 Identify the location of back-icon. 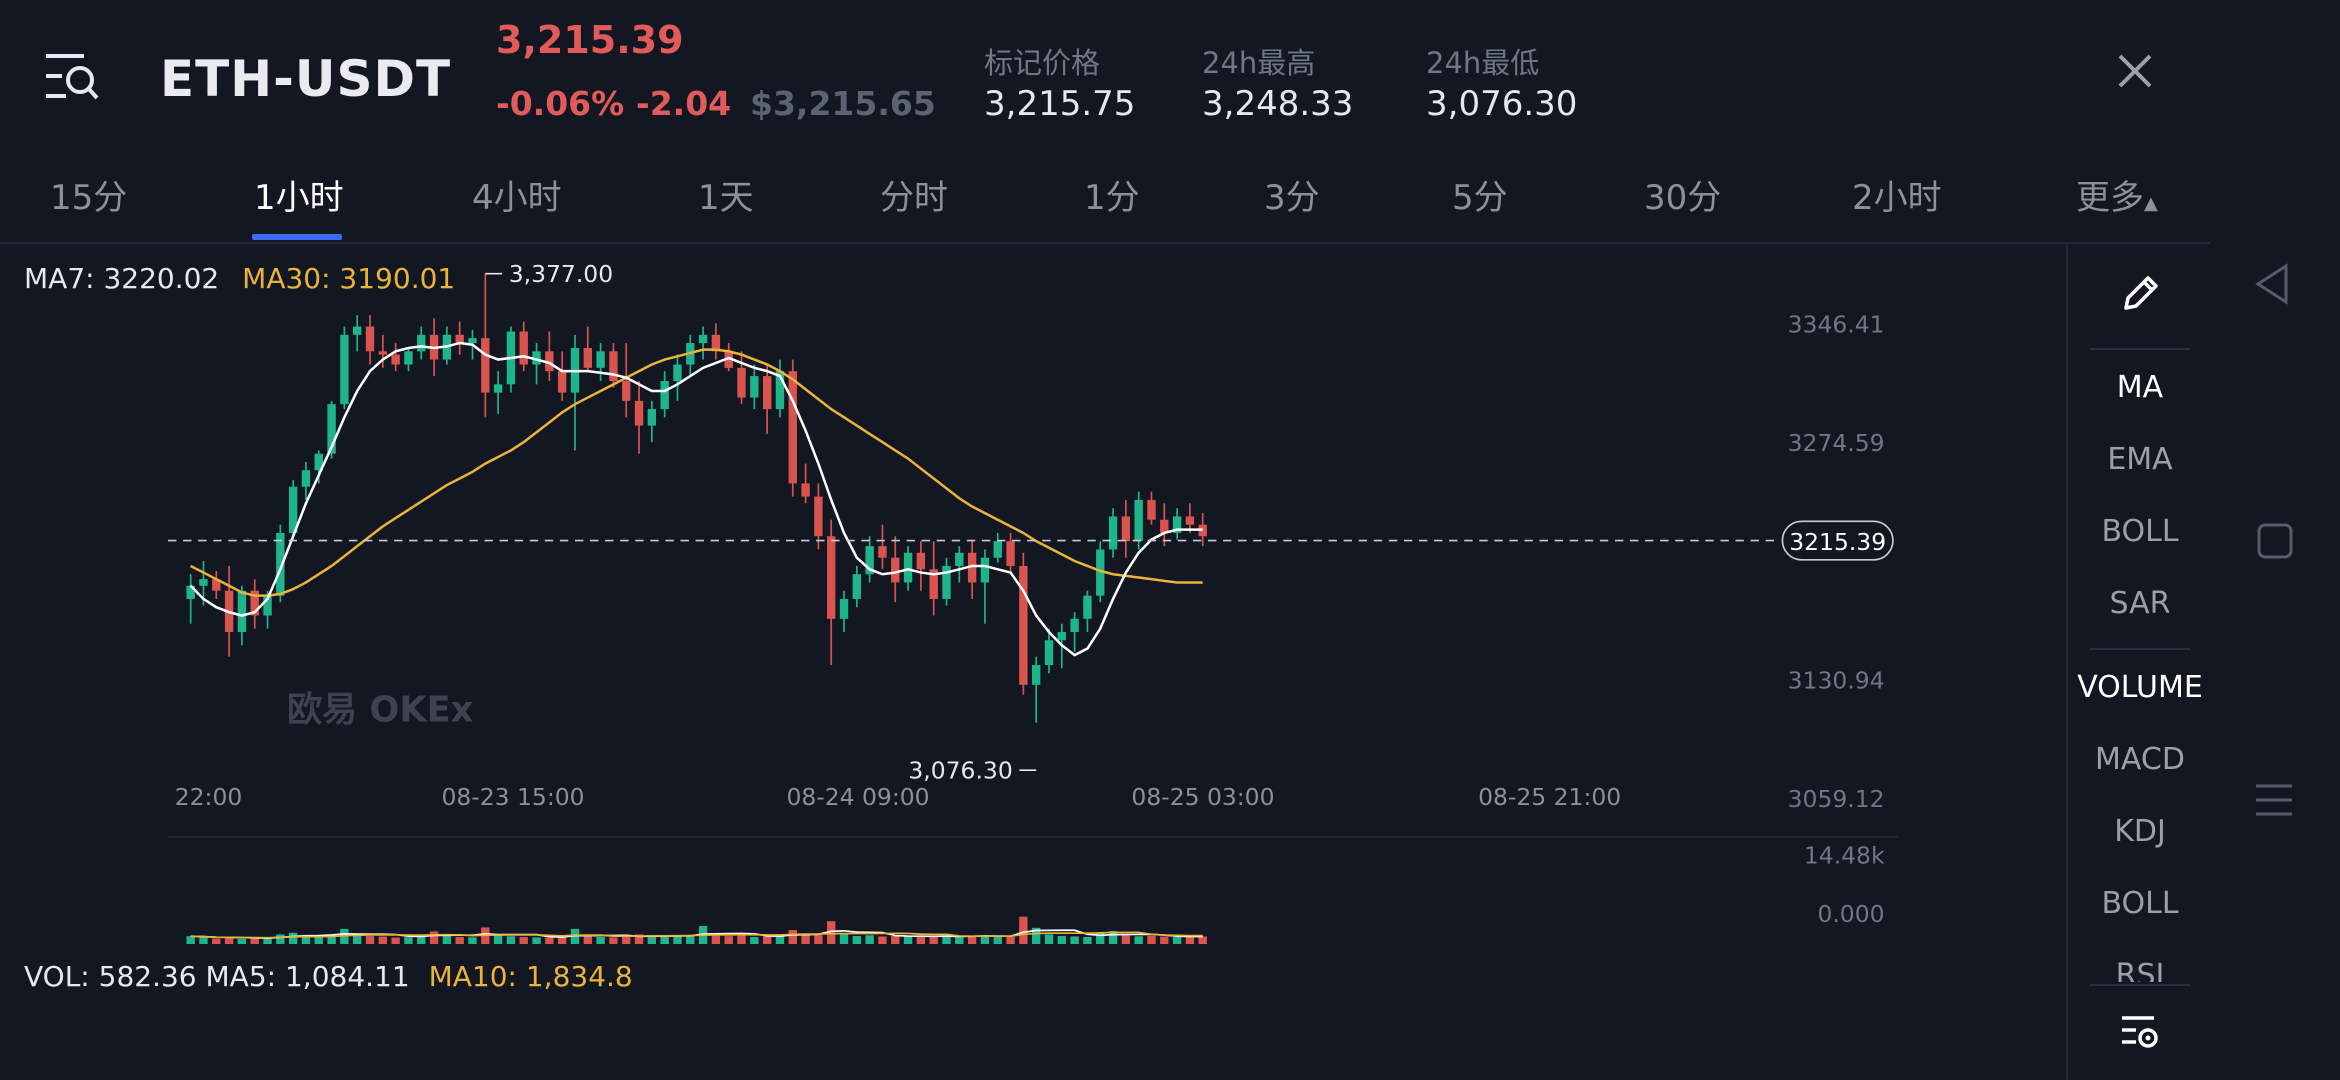
(2272, 286).